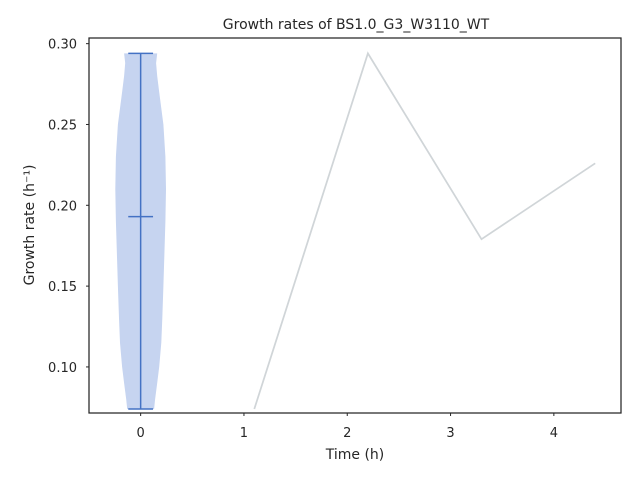  What do you see at coordinates (347, 433) in the screenshot?
I see `x-tick-label: 2` at bounding box center [347, 433].